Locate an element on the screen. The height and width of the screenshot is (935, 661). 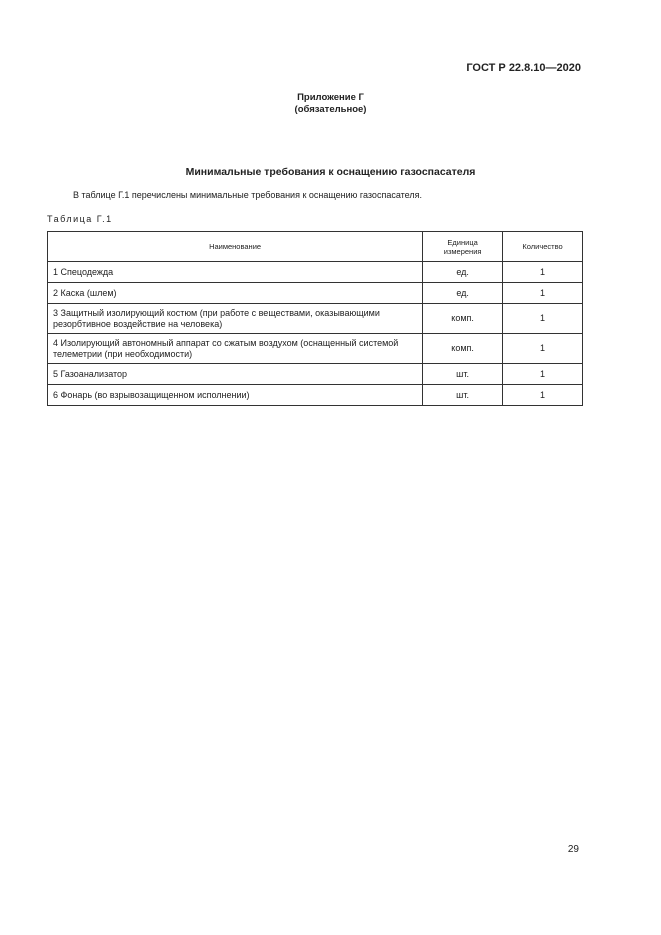
document-number: ГОСТ Р 22.8.10—2020 is located at coordinates (523, 68).